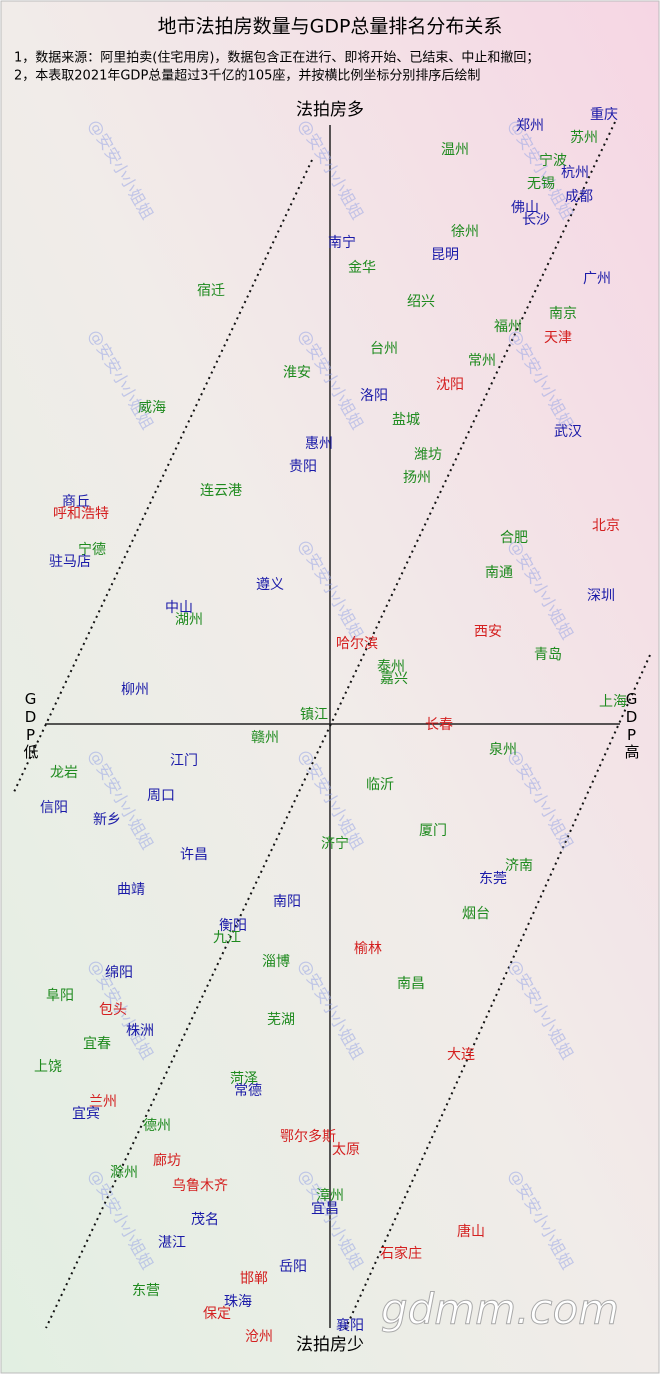 This screenshot has height=1374, width=660. I want to click on city-label: 南通, so click(499, 573).